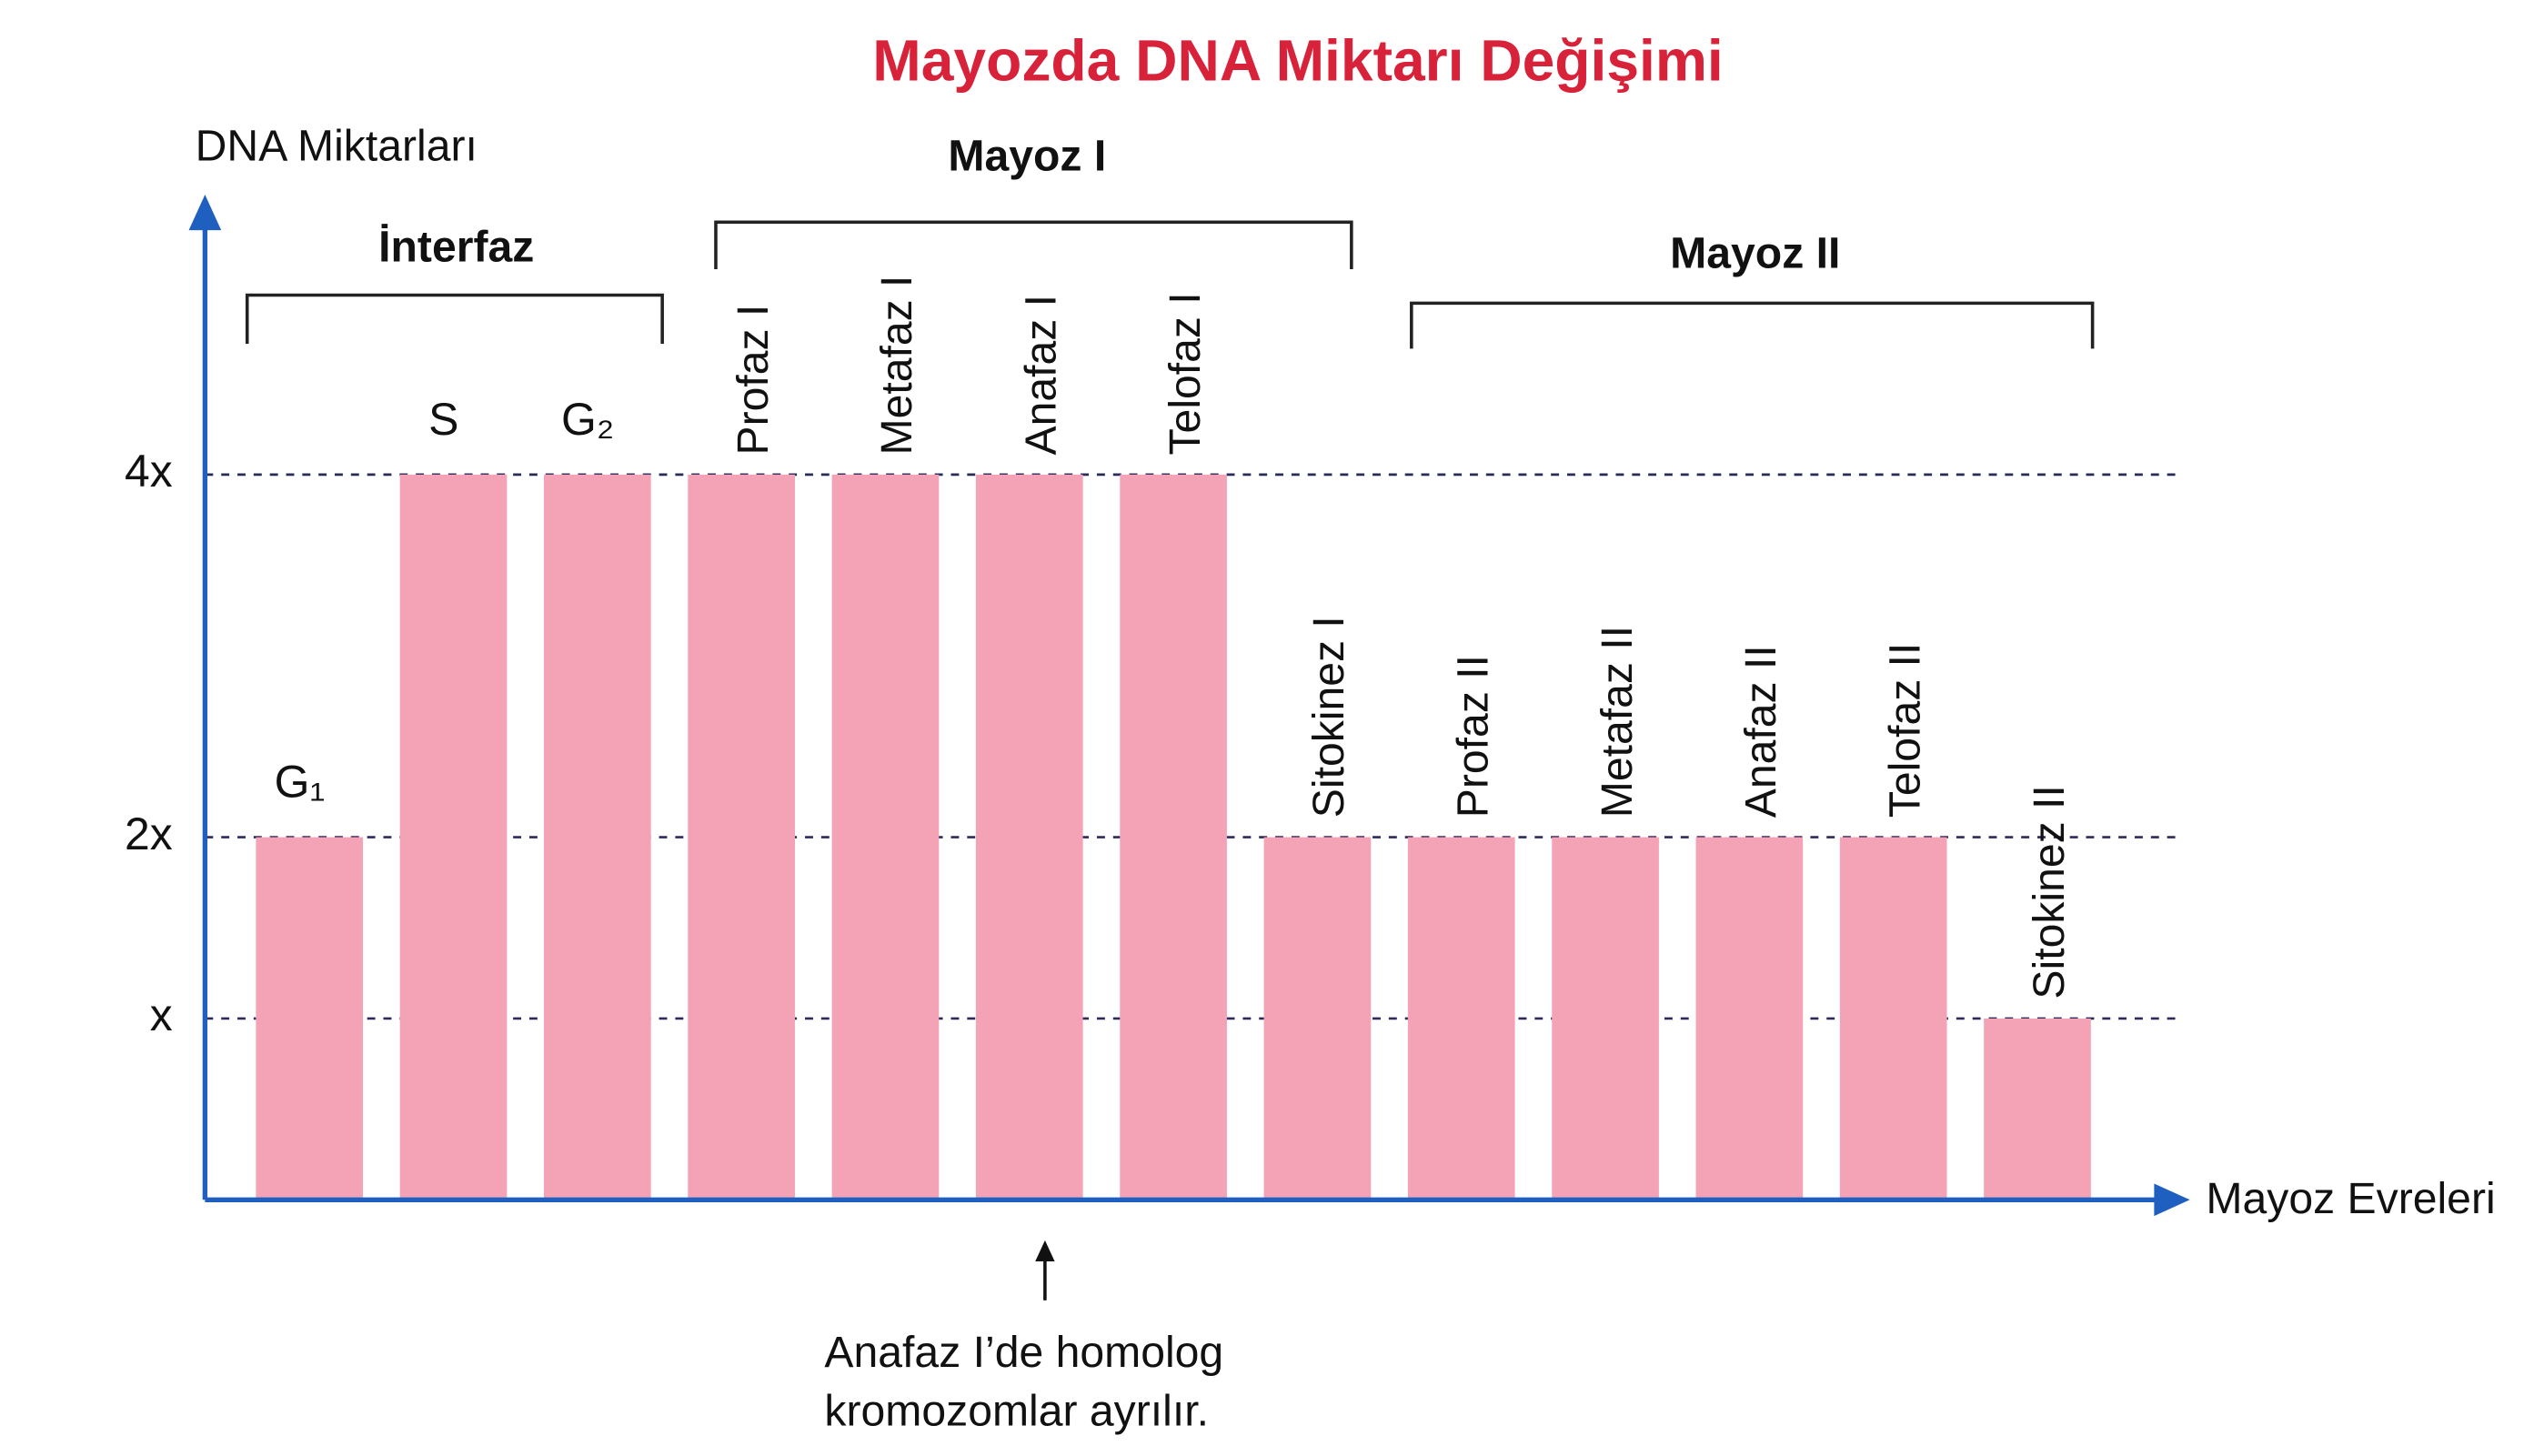  I want to click on y-tick-label: 4x, so click(149, 472).